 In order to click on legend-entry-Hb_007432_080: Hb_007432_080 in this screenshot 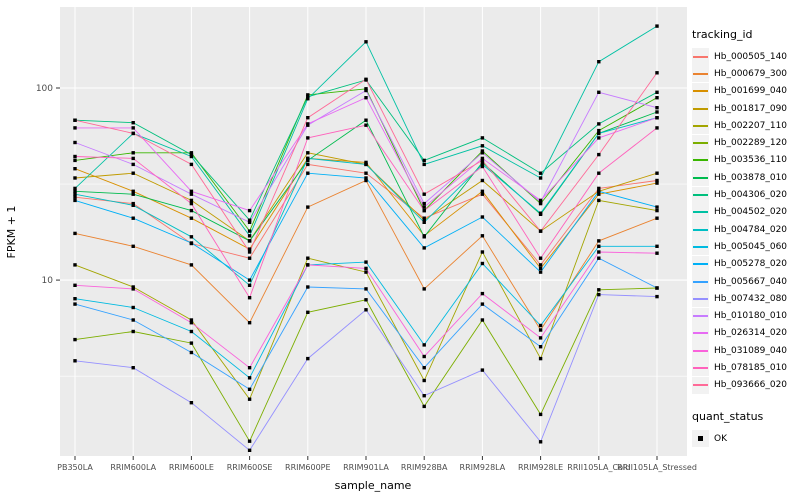, I will do `click(745, 299)`.